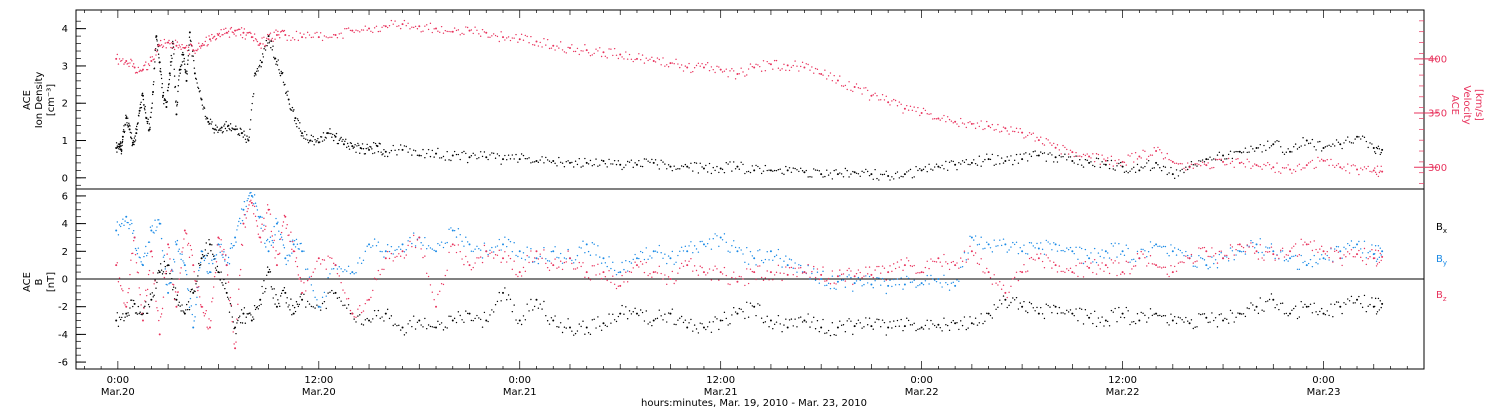 Image resolution: width=1500 pixels, height=414 pixels. What do you see at coordinates (63, 335) in the screenshot?
I see `bottom-tick-label: -4` at bounding box center [63, 335].